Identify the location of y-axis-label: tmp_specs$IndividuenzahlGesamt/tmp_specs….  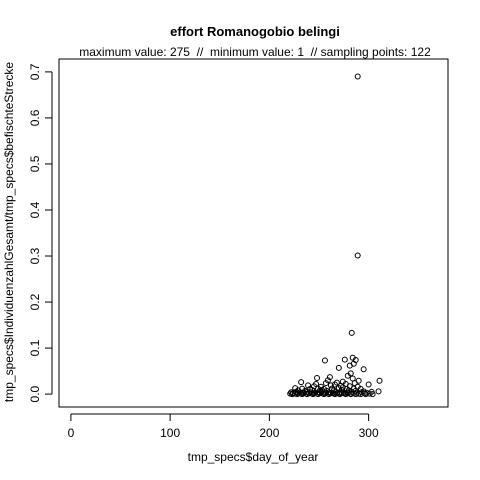
(9, 232).